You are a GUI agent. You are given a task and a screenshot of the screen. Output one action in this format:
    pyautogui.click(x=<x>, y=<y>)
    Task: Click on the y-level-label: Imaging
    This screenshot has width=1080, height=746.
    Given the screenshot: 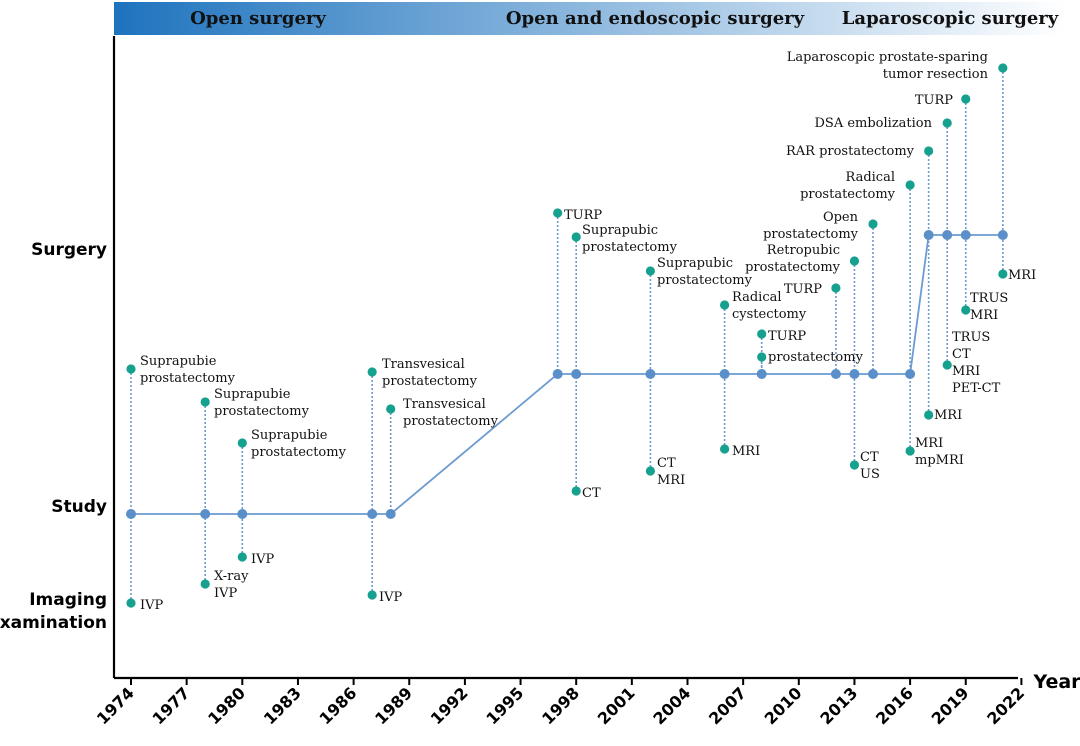 What is the action you would take?
    pyautogui.click(x=68, y=600)
    